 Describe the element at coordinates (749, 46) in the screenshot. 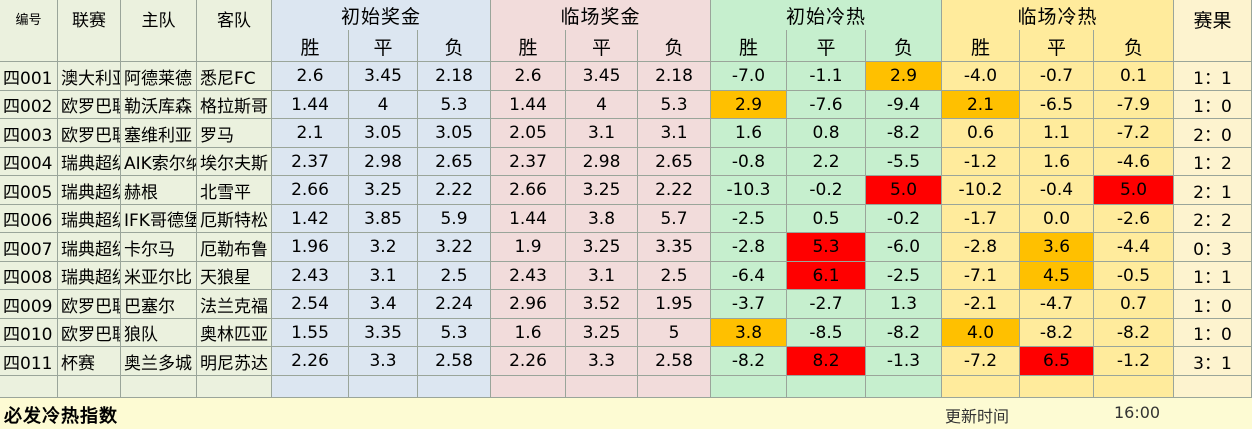

I see `header-initial-heat-sub-win: 胜` at that location.